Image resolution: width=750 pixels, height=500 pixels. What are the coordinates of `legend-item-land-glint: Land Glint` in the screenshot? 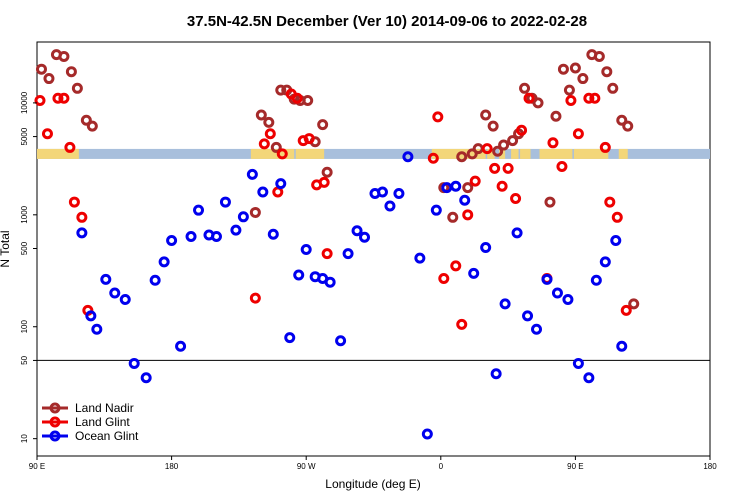 It's located at (86, 422).